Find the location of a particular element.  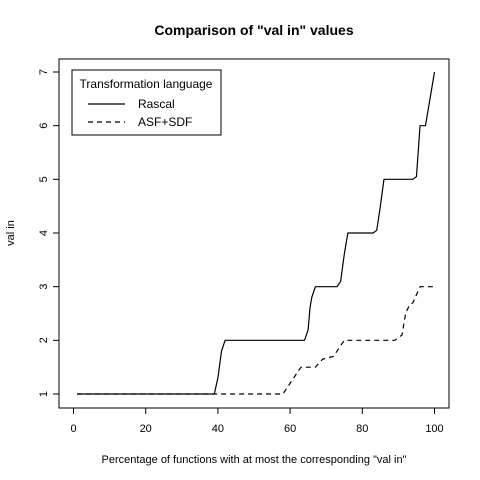

x-tick-label: 40 is located at coordinates (218, 429).